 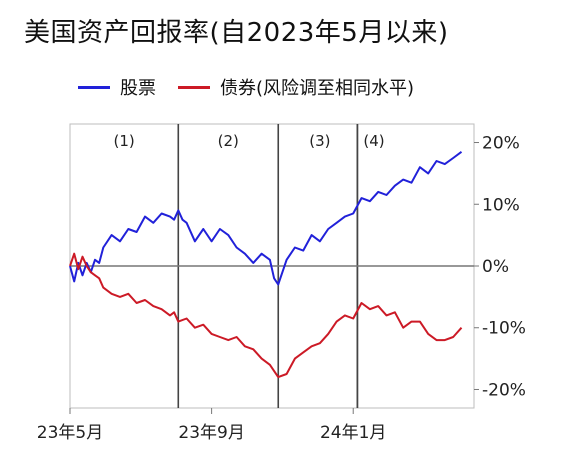 I want to click on legend-item-bonds: 债券(风险调至相同水平), so click(x=296, y=87).